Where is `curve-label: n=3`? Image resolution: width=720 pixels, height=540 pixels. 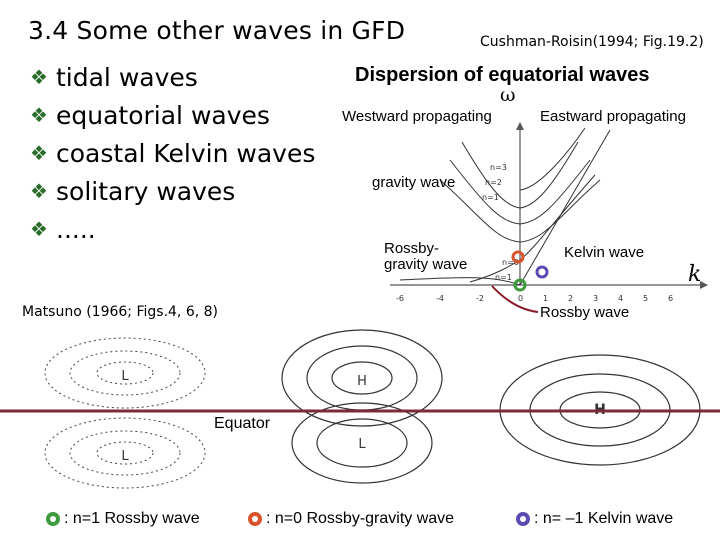
curve-label: n=3 is located at coordinates (498, 167).